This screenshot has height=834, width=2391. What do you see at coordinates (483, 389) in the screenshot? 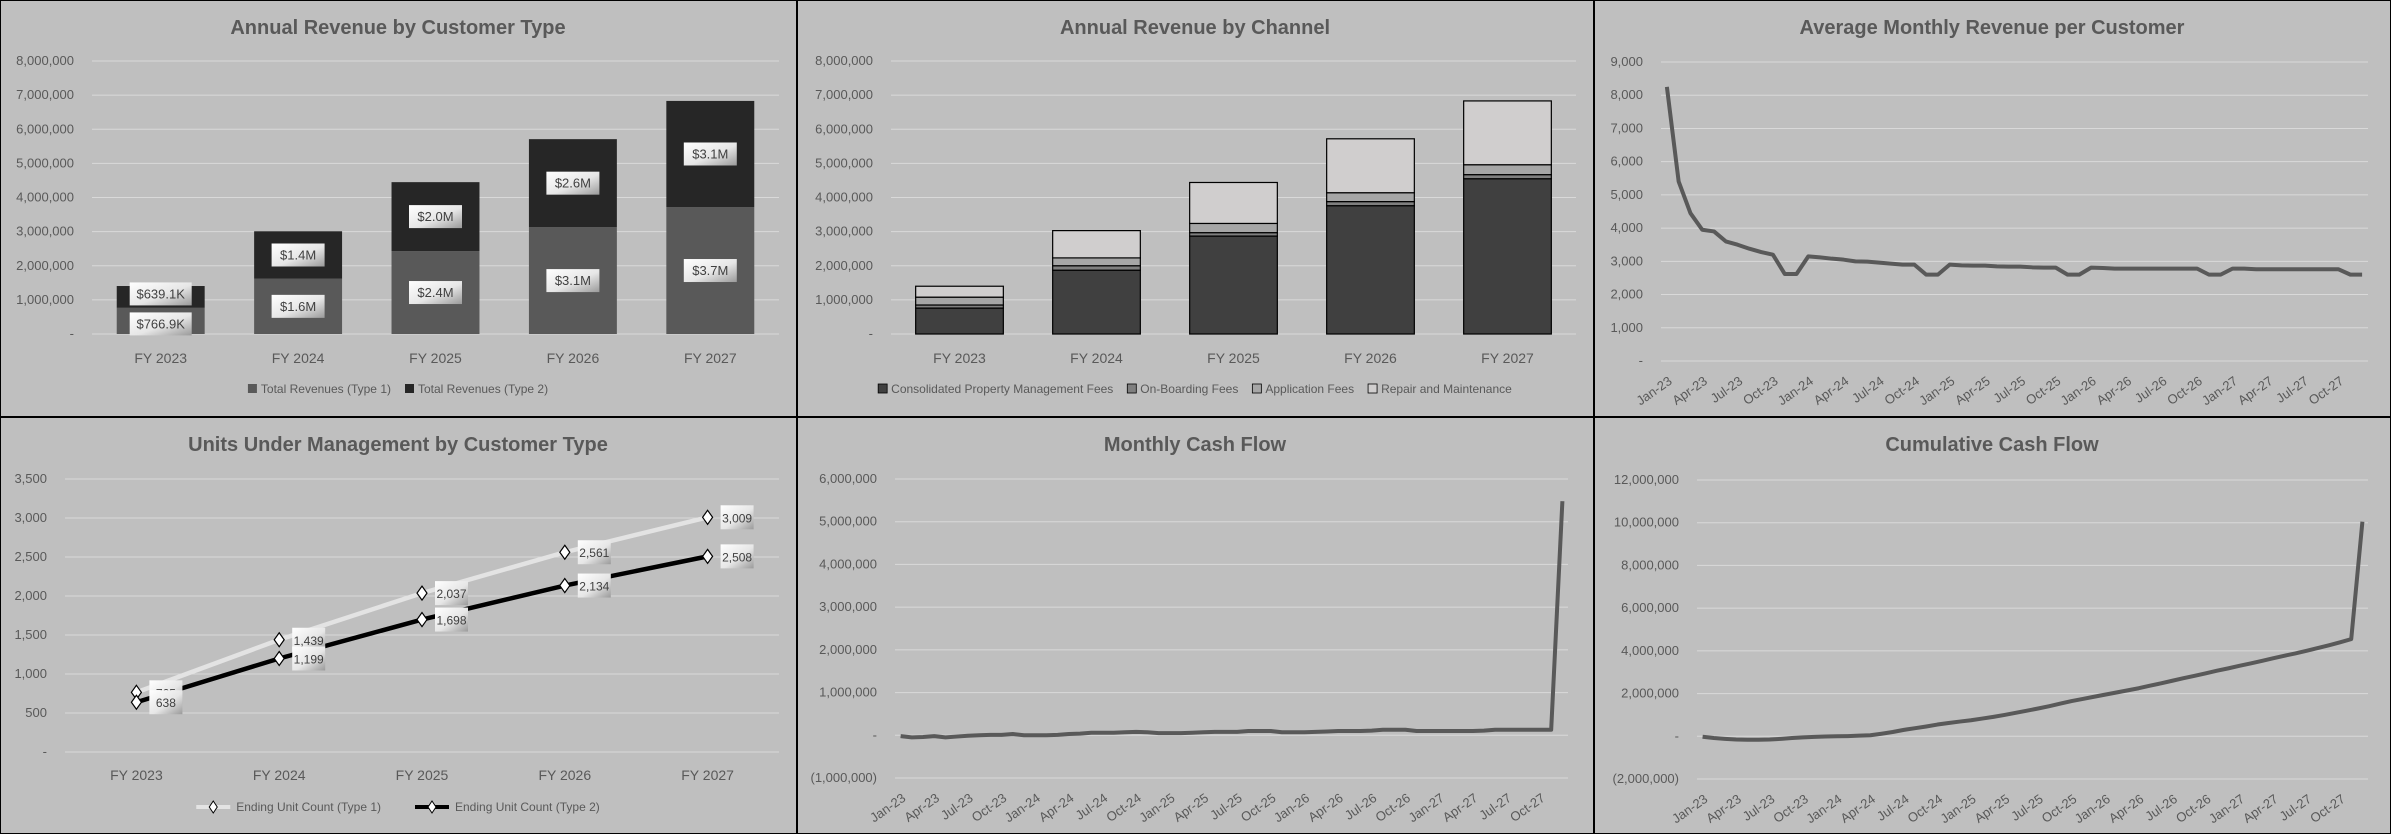
I see `legend-label: Total Revenues (Type 2)` at bounding box center [483, 389].